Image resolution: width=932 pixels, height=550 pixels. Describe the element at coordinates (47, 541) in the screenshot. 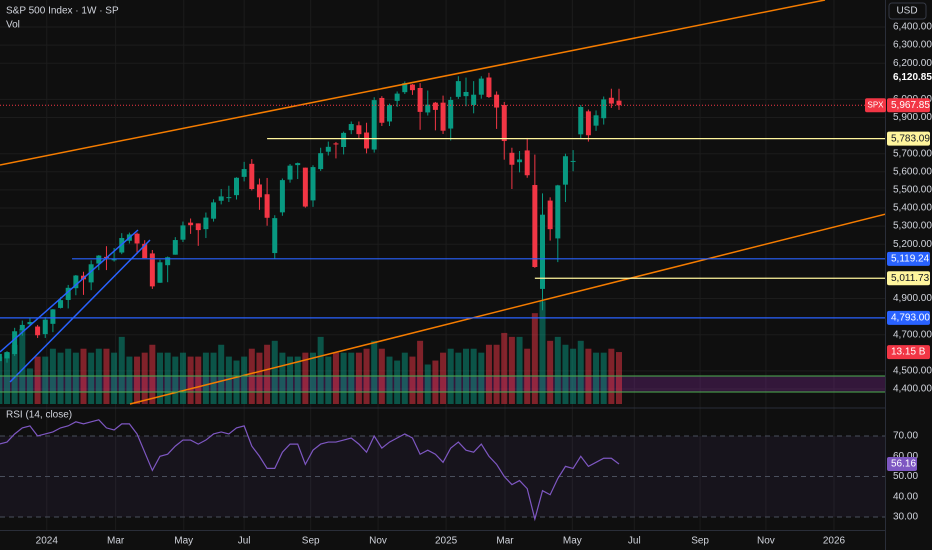

I see `x-tick-label: 2024` at that location.